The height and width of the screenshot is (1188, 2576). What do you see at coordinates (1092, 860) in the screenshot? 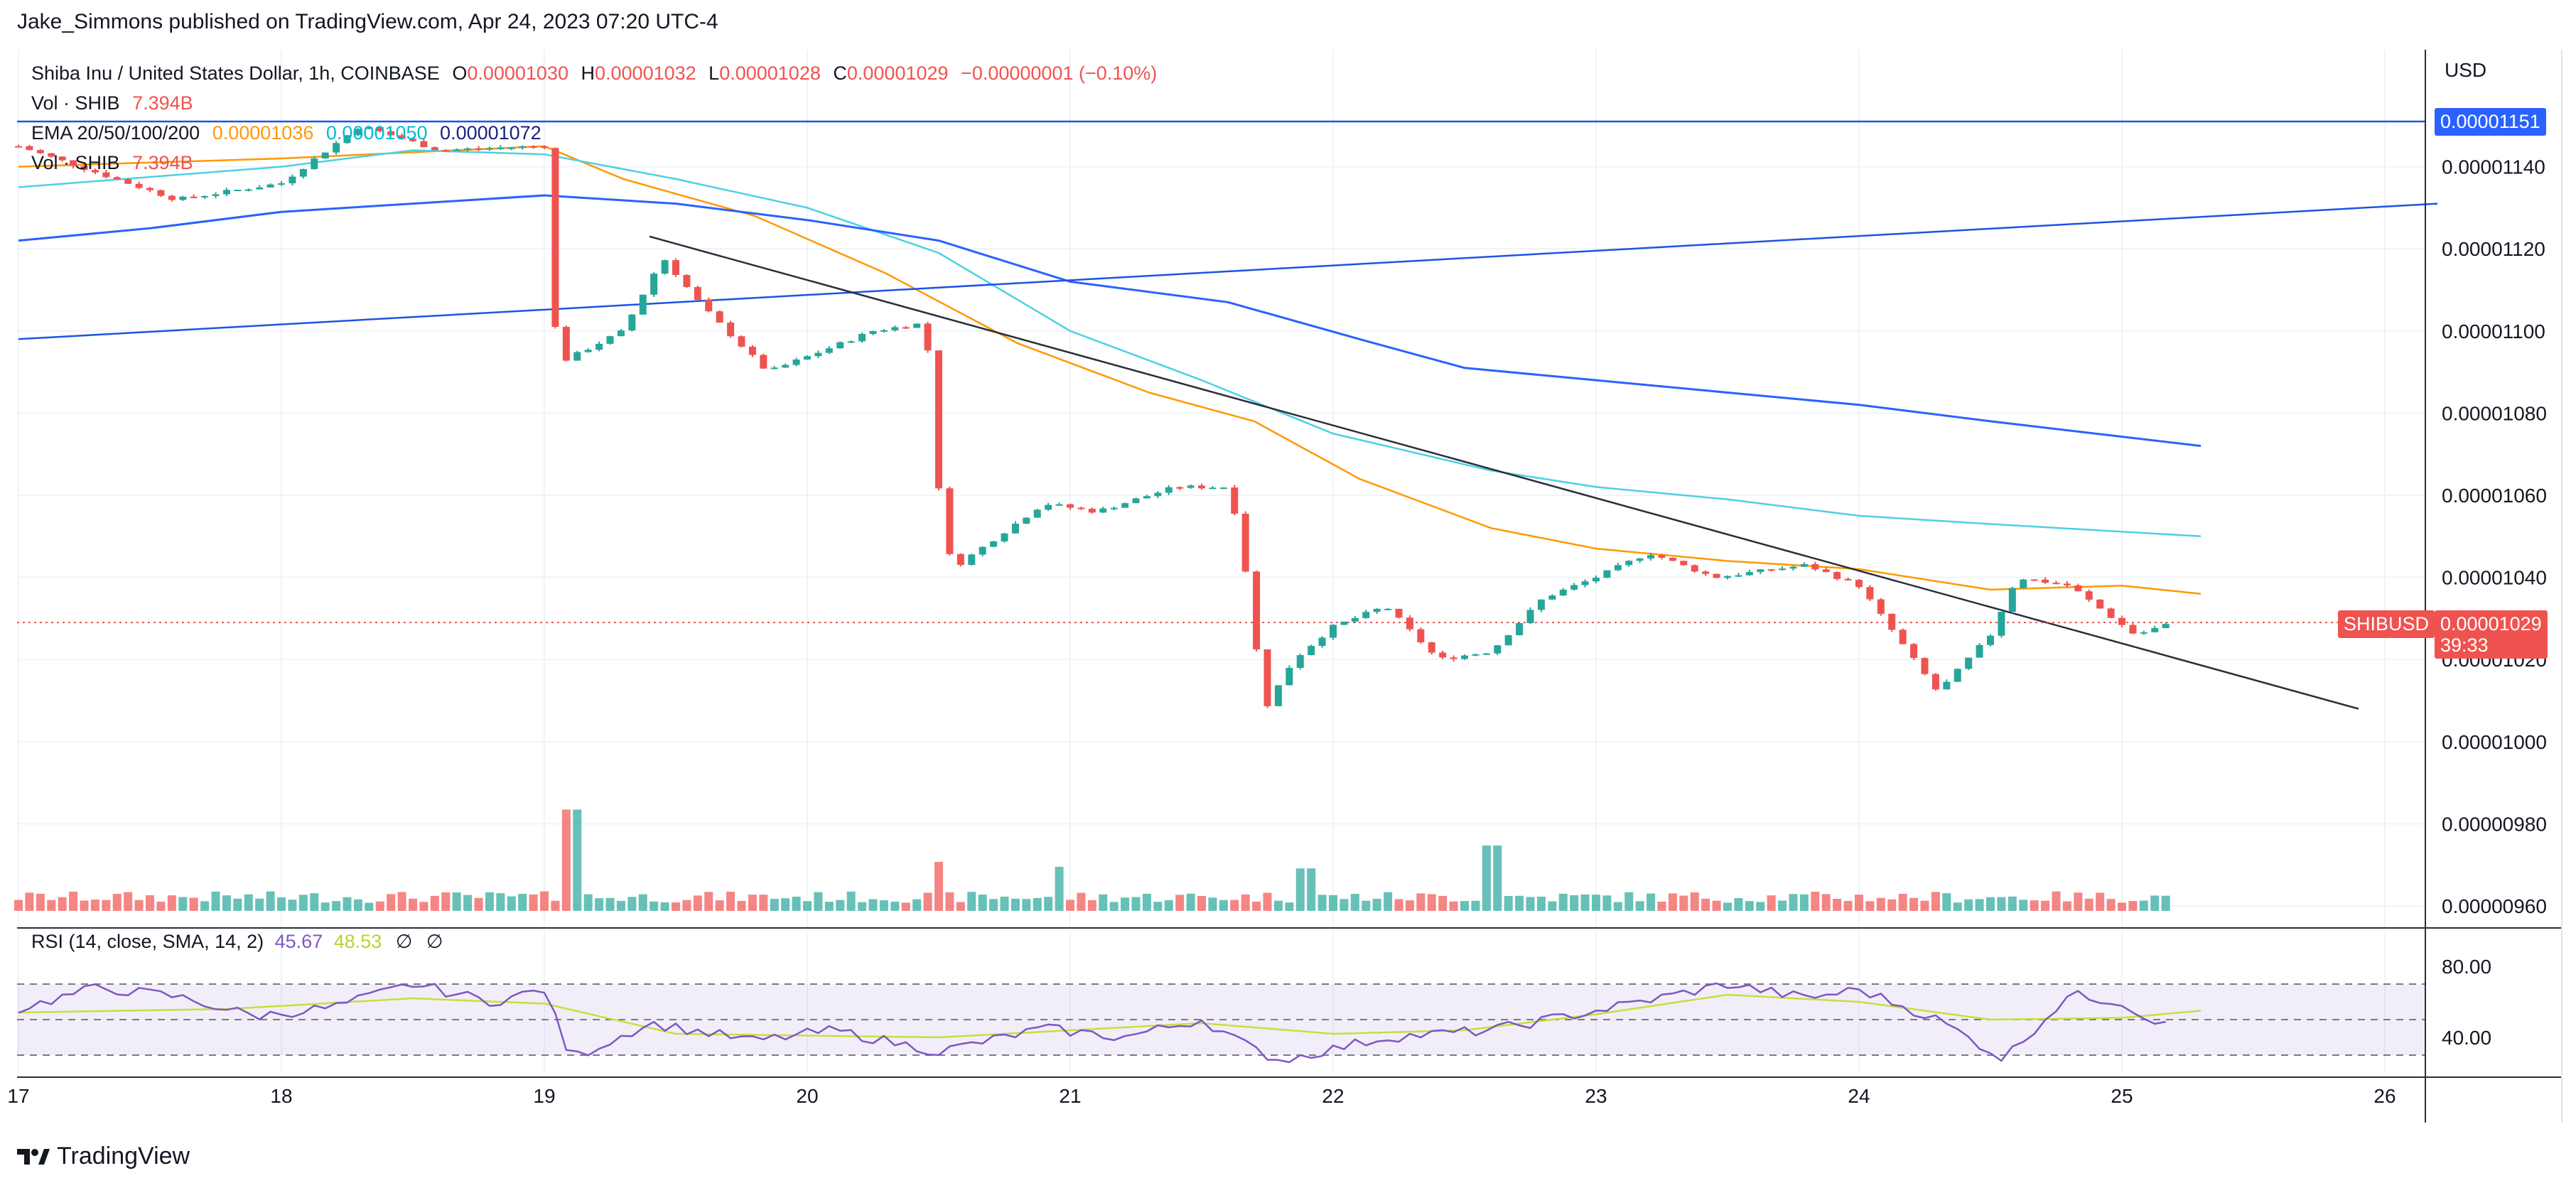
I see `volume-bars` at bounding box center [1092, 860].